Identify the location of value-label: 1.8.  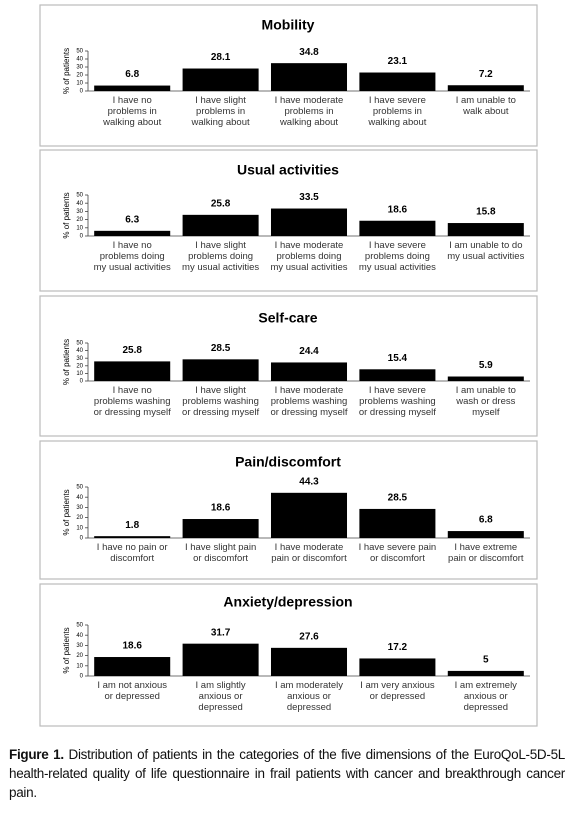
(132, 525).